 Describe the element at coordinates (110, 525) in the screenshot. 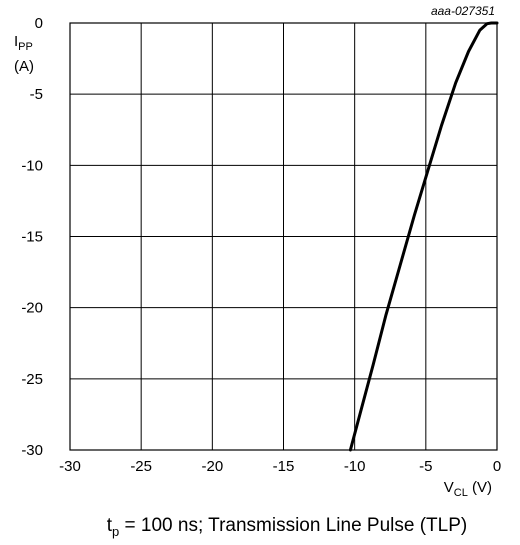

I see `caption-symbol: t` at that location.